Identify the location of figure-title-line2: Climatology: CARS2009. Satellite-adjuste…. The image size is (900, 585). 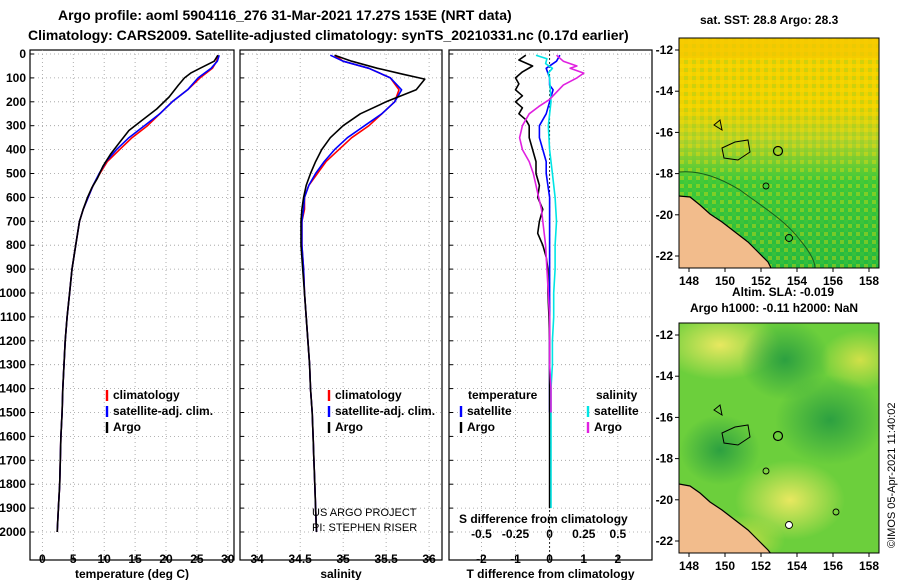
(328, 35).